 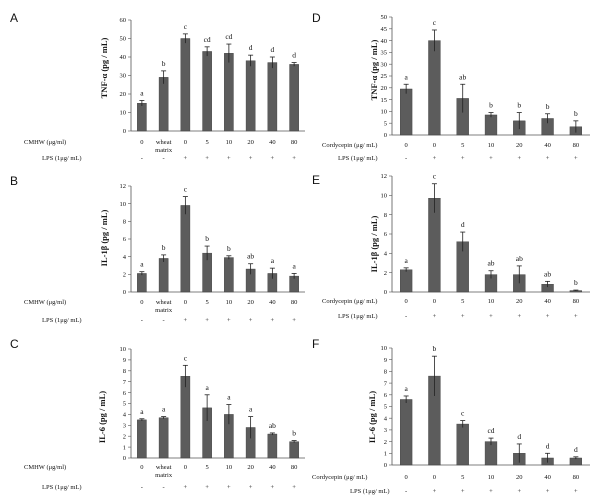 I want to click on y-axis-label: IL-6 (pg / mL), so click(x=102, y=417).